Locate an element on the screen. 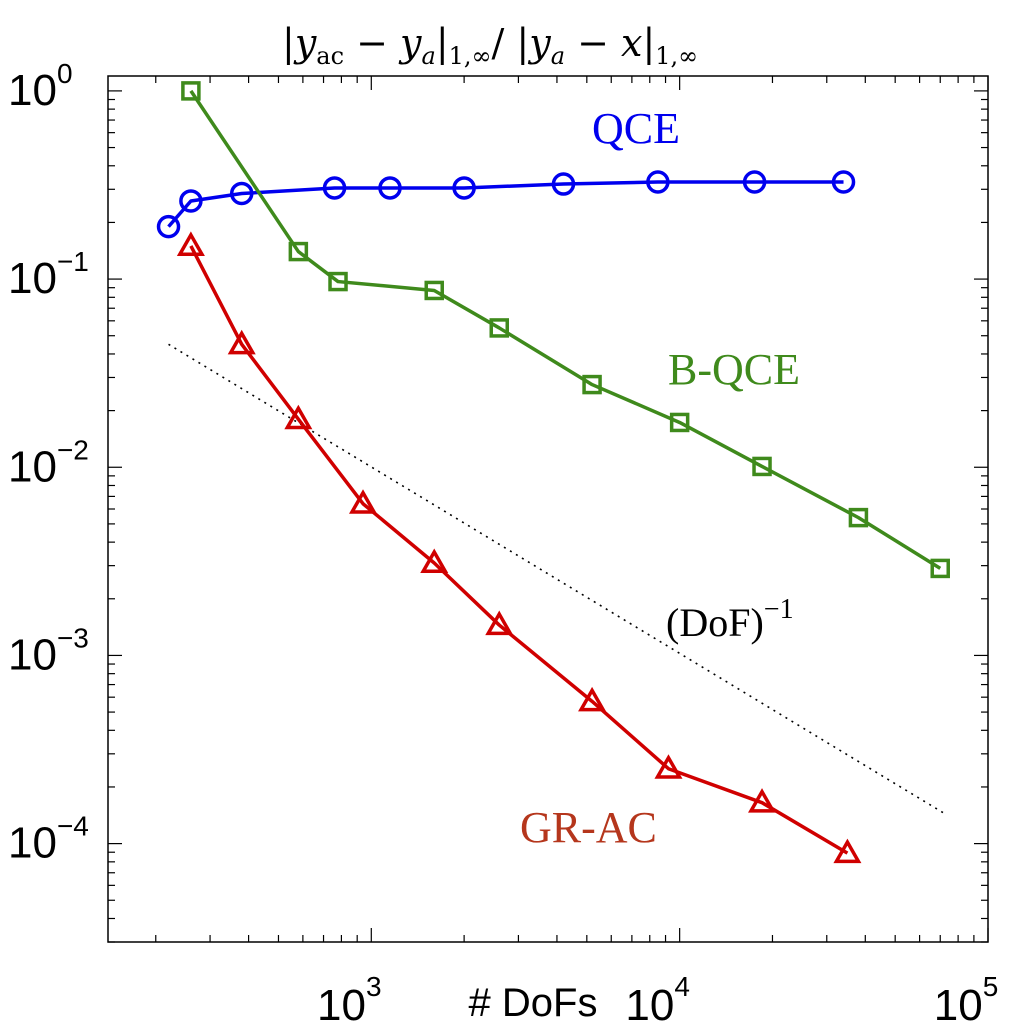 This screenshot has height=1036, width=1027. x-tick-label-exp: 4 is located at coordinates (682, 986).